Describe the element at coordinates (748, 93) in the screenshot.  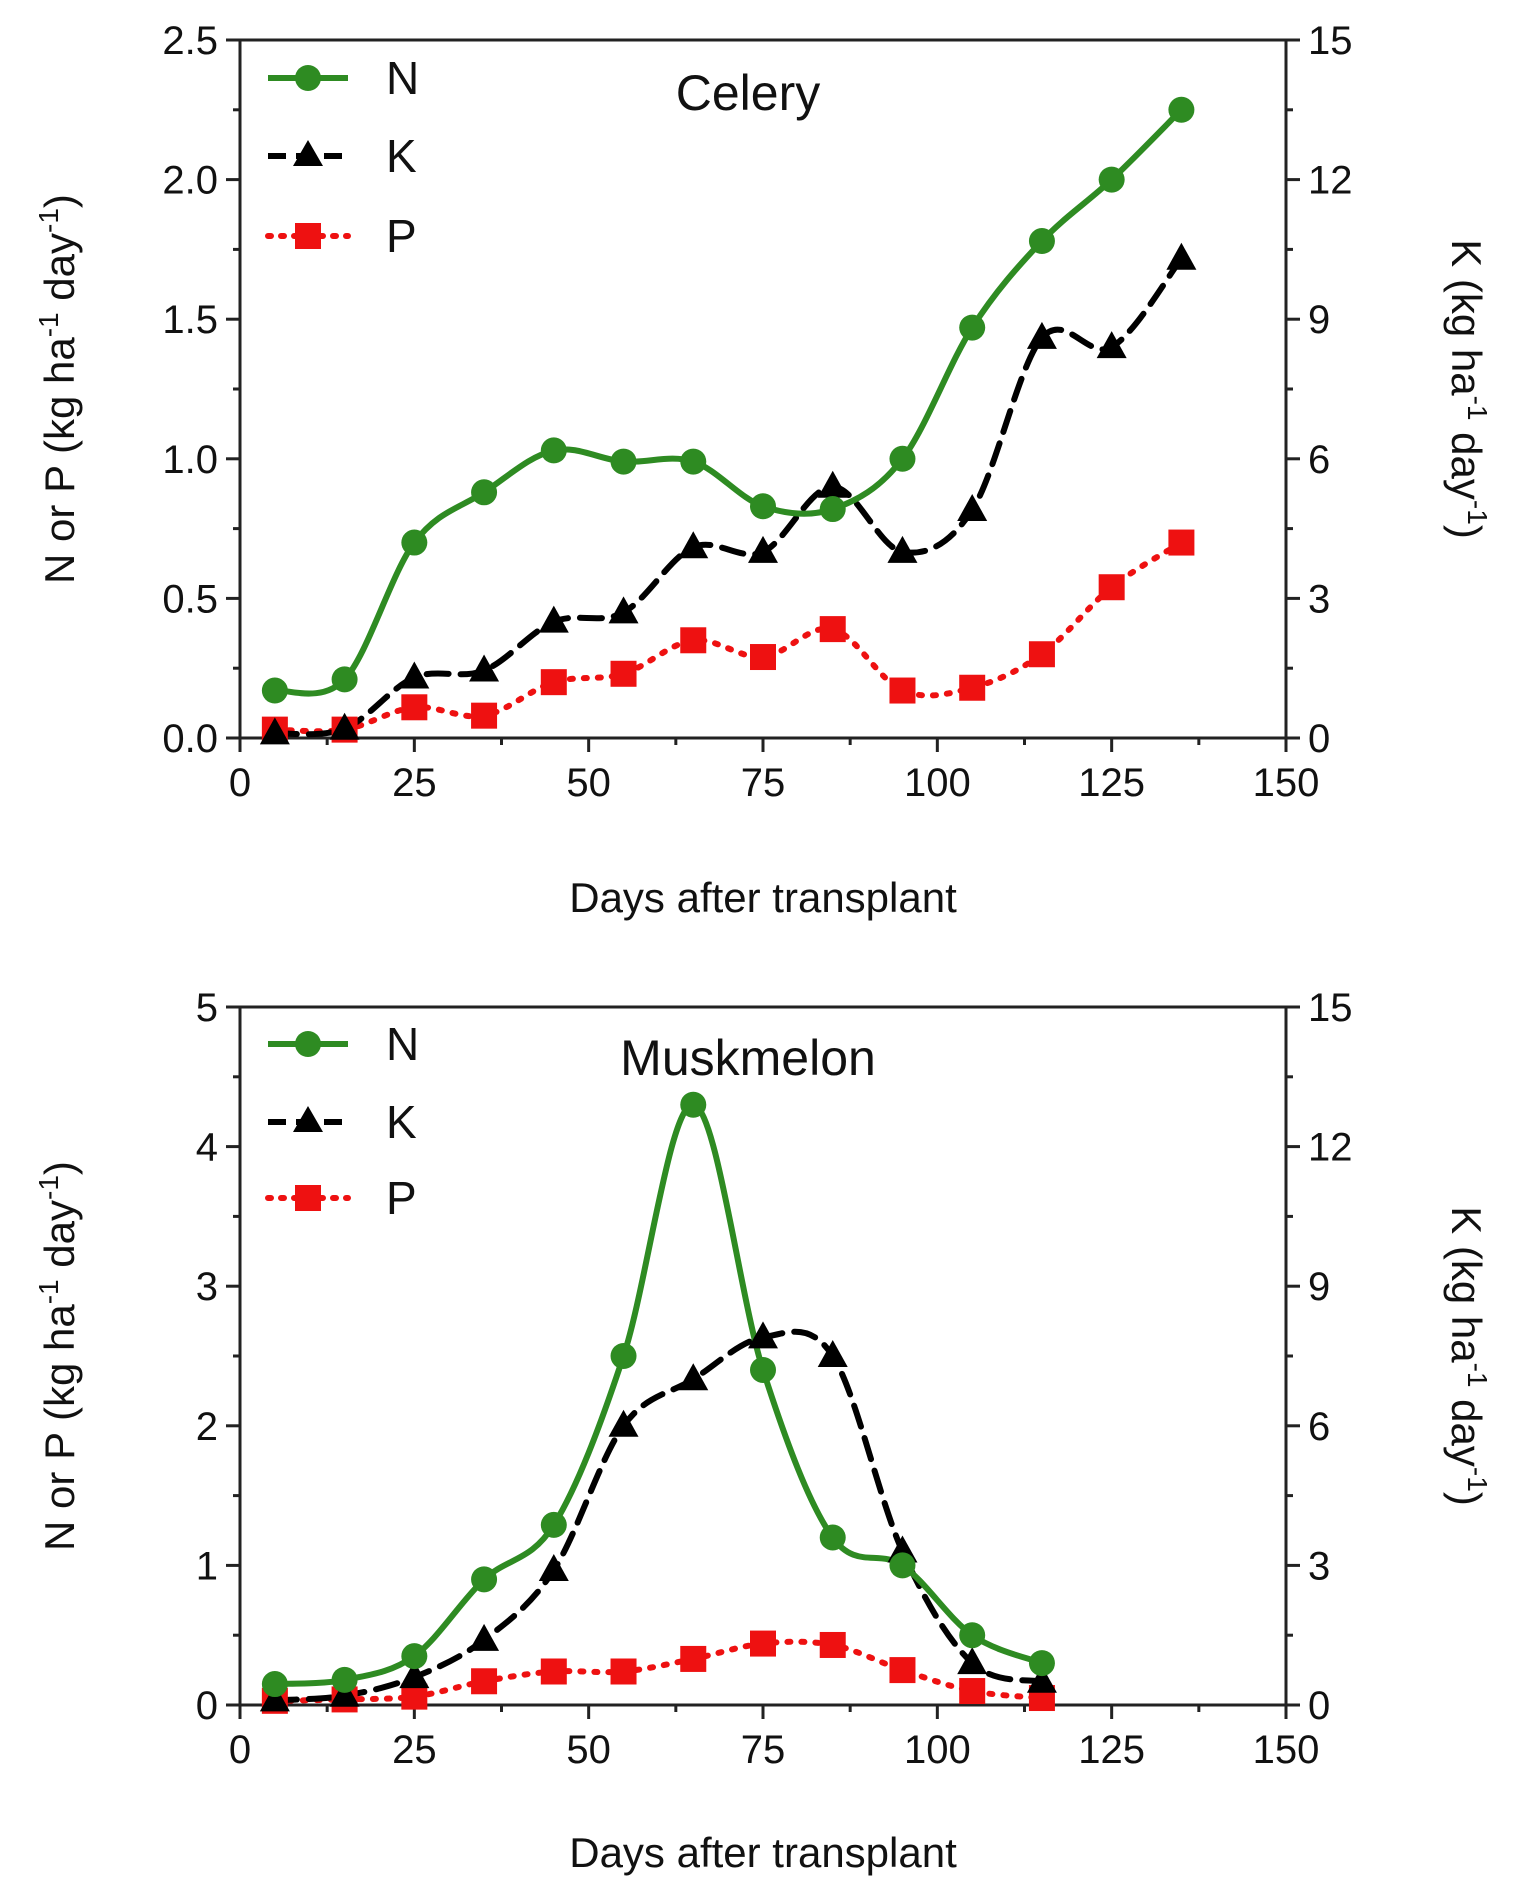
I see `chart-title: Celery` at that location.